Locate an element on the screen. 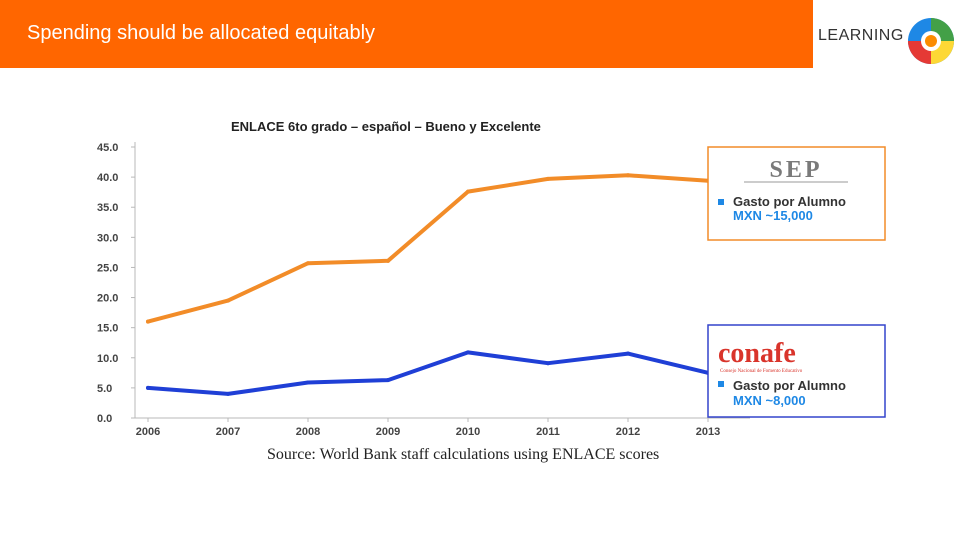  x-tick-label: 2006 is located at coordinates (148, 432).